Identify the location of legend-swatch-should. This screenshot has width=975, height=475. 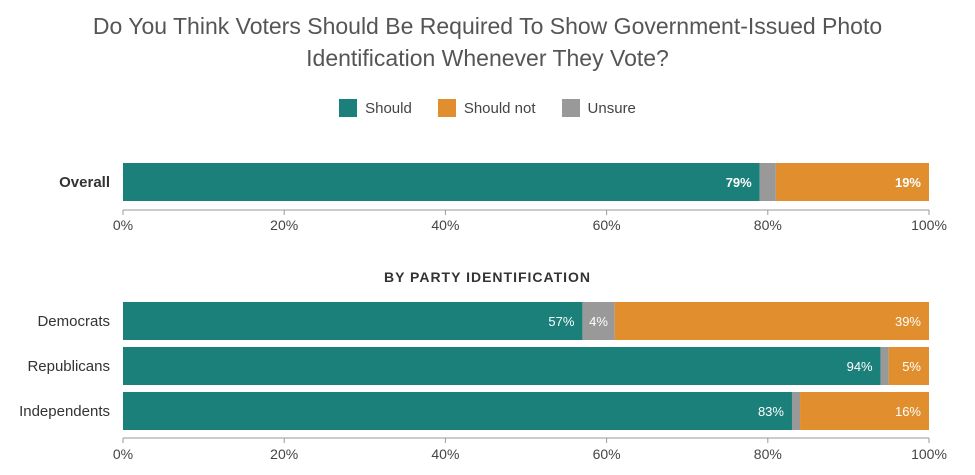
(348, 108).